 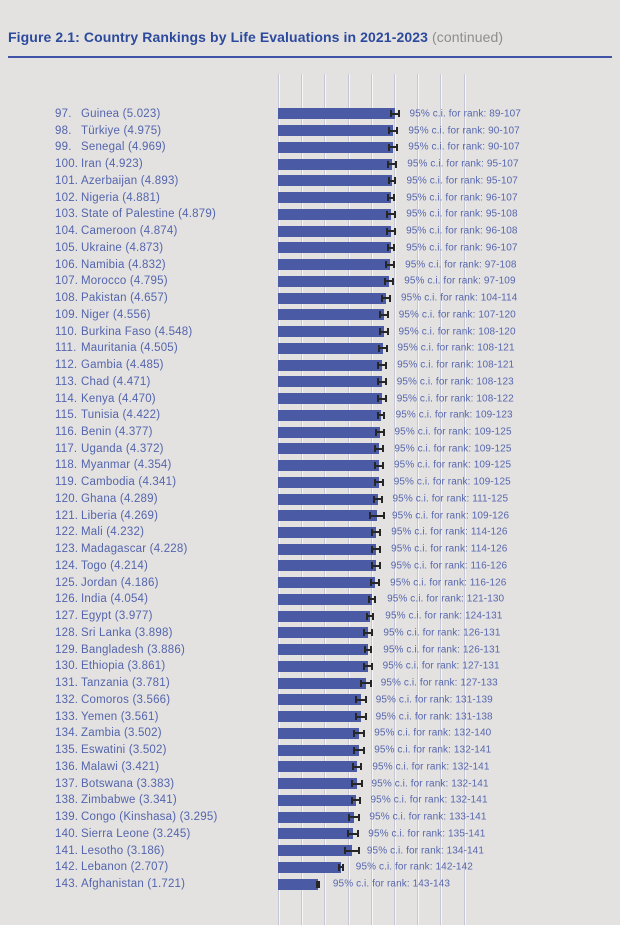 What do you see at coordinates (117, 432) in the screenshot?
I see `country-label: Benin (4.377)` at bounding box center [117, 432].